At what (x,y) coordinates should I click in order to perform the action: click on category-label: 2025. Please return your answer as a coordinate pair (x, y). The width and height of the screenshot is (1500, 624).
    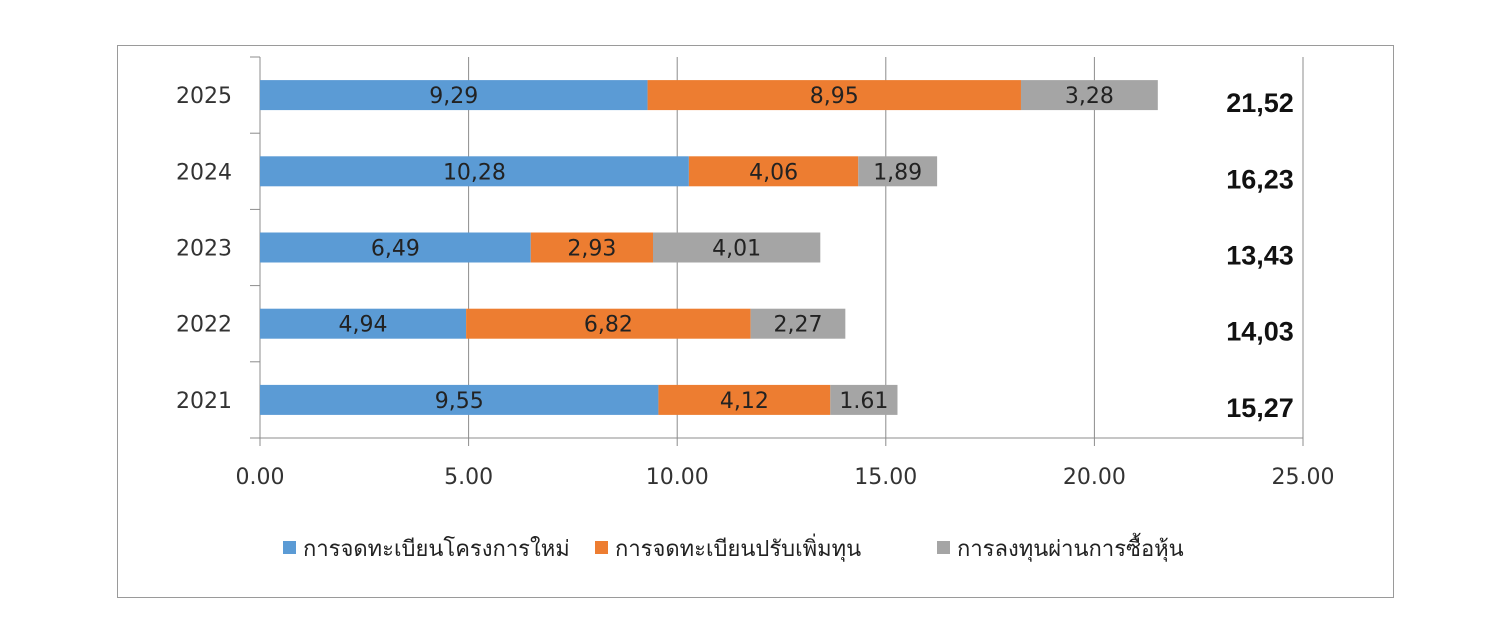
    Looking at the image, I should click on (204, 96).